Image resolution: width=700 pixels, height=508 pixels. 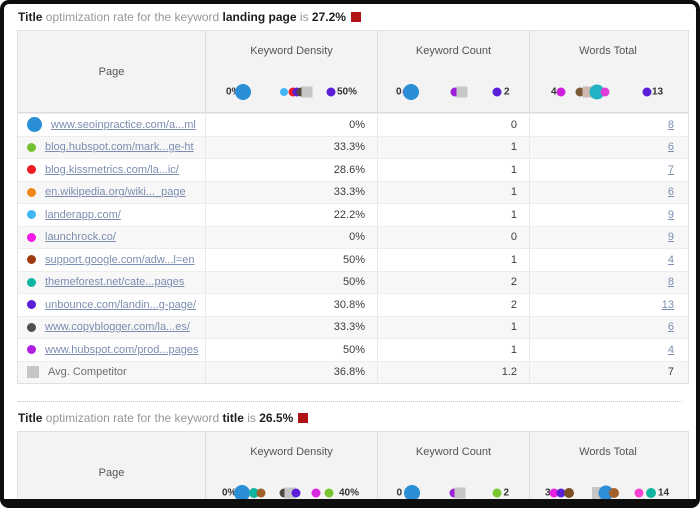 What do you see at coordinates (83, 214) in the screenshot?
I see `page-link: landerapp.com/` at bounding box center [83, 214].